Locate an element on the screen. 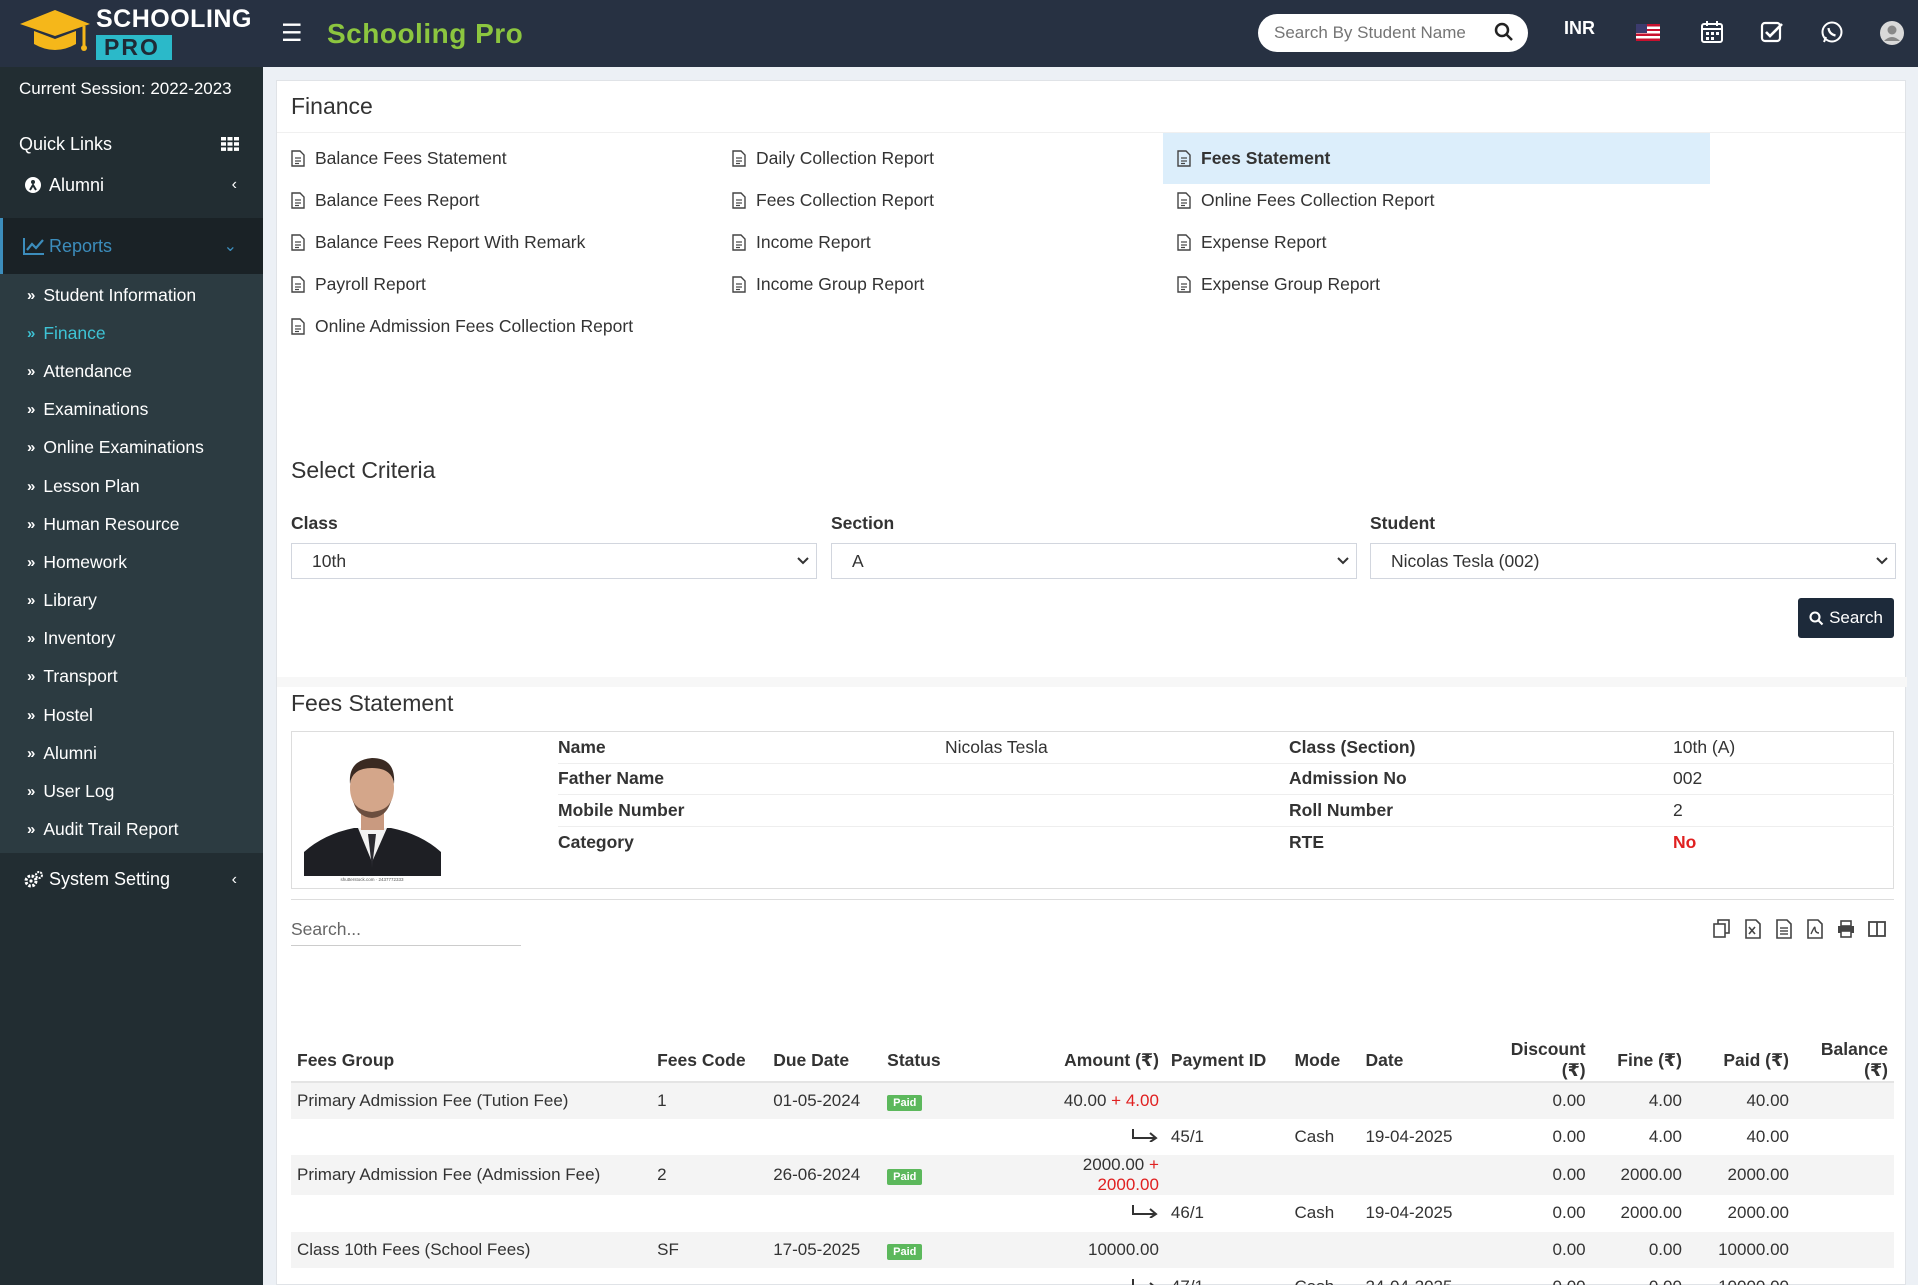 This screenshot has height=1285, width=1918. us-flag-icon is located at coordinates (1648, 32).